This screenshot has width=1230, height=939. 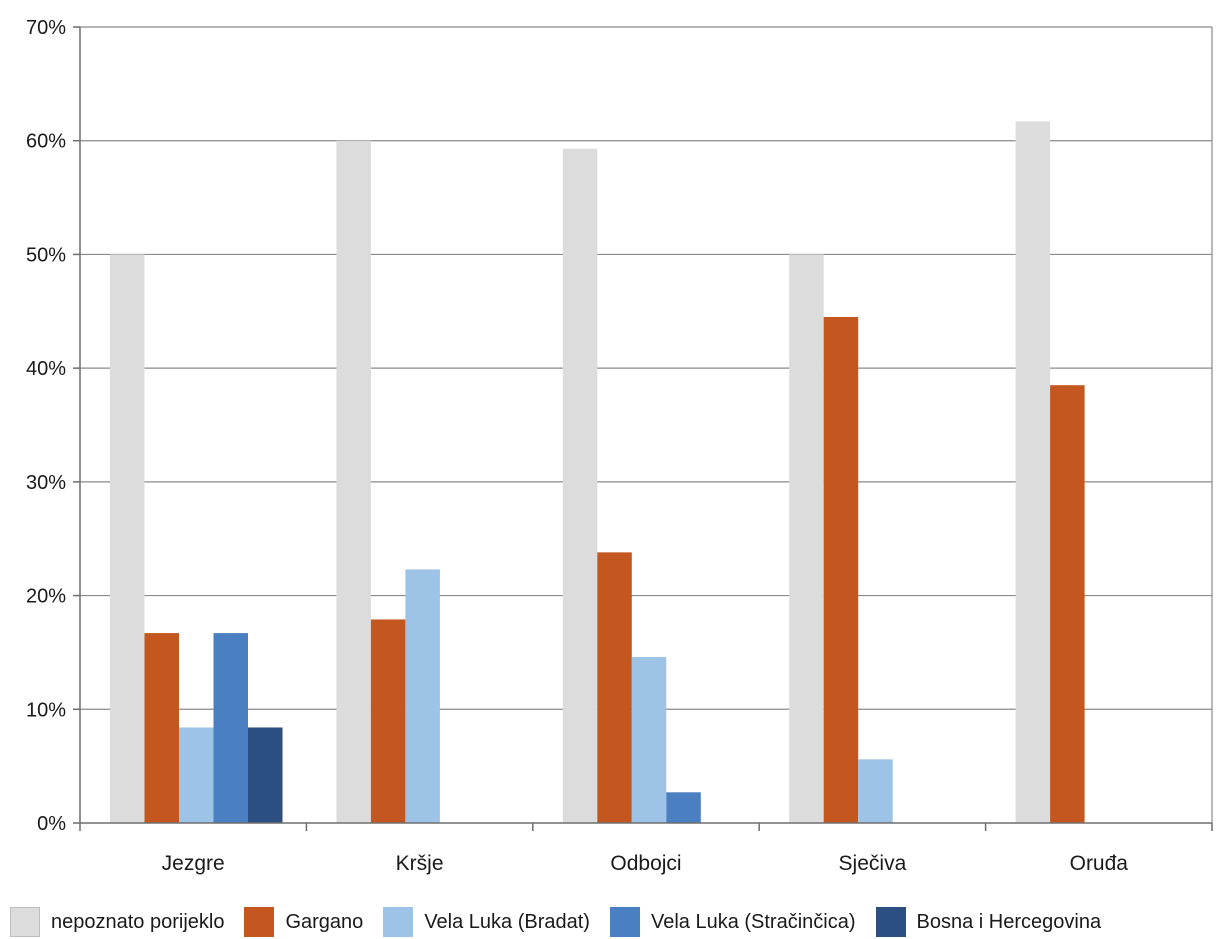 I want to click on legend-item: Bosna i Hercegovina, so click(x=988, y=922).